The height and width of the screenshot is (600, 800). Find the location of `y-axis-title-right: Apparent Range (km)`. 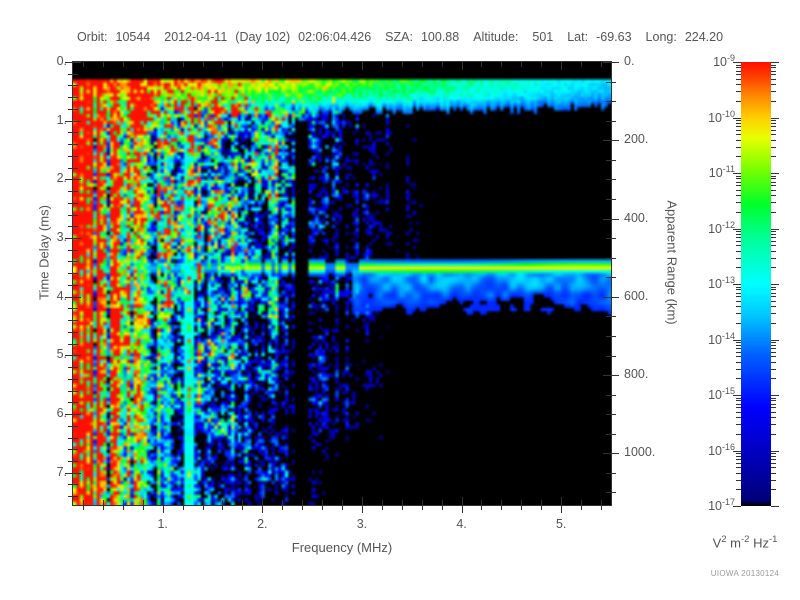

y-axis-title-right: Apparent Range (km) is located at coordinates (672, 262).